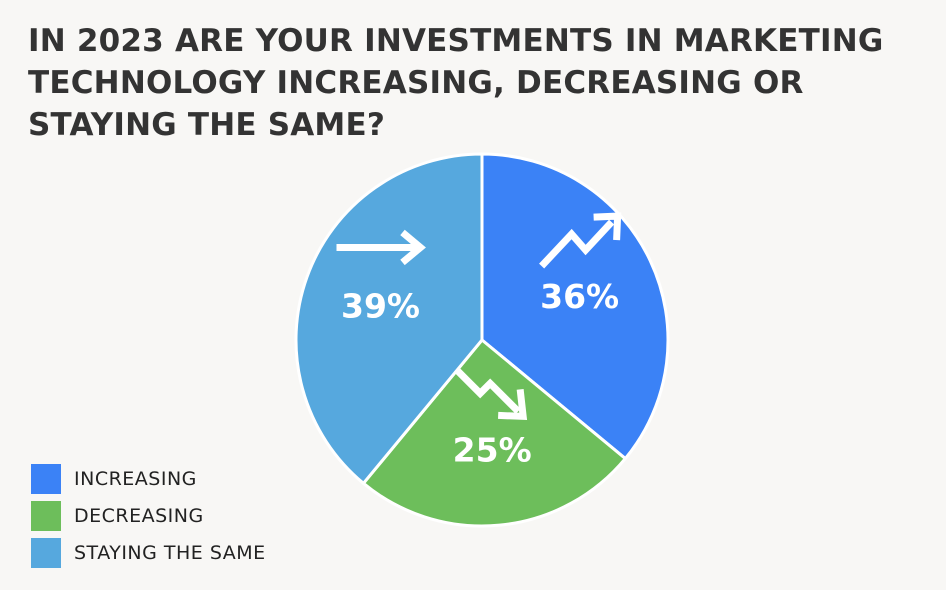  What do you see at coordinates (580, 240) in the screenshot?
I see `trend-up-arrow-icon` at bounding box center [580, 240].